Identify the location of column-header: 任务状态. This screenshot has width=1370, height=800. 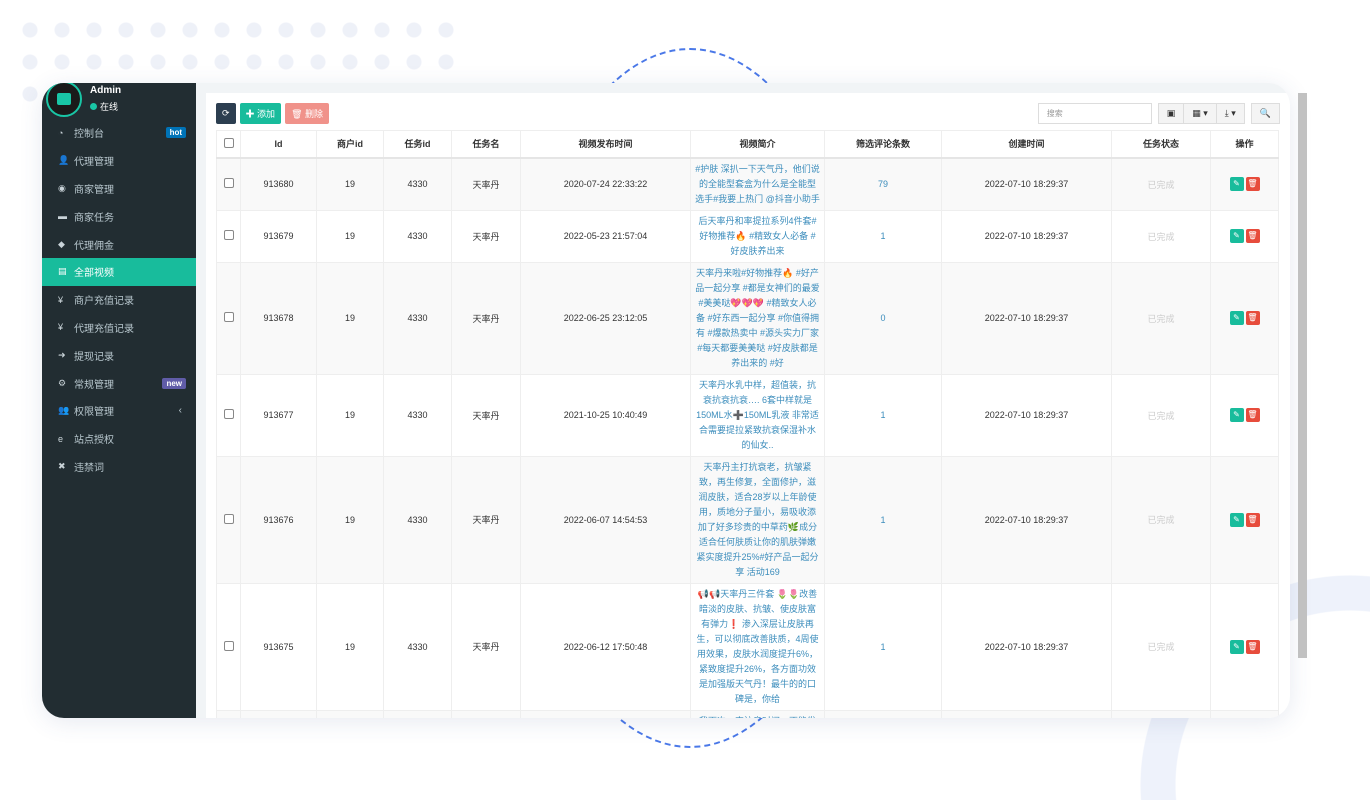
(1161, 144).